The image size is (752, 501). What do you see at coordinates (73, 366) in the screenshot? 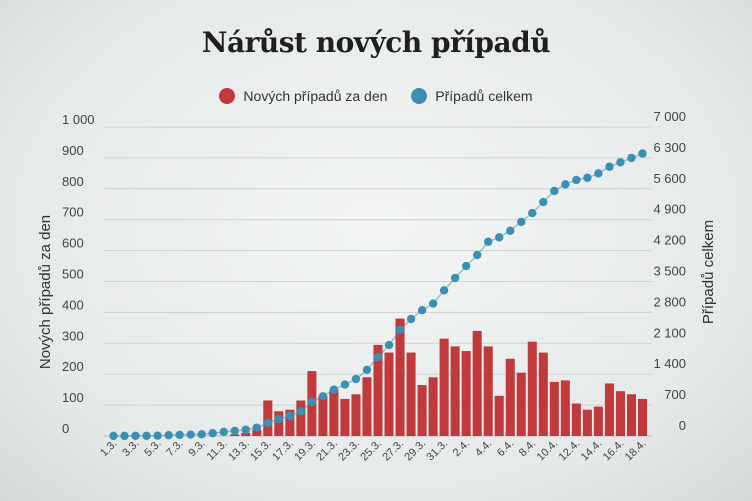
I see `y-left-tick-label: 200` at bounding box center [73, 366].